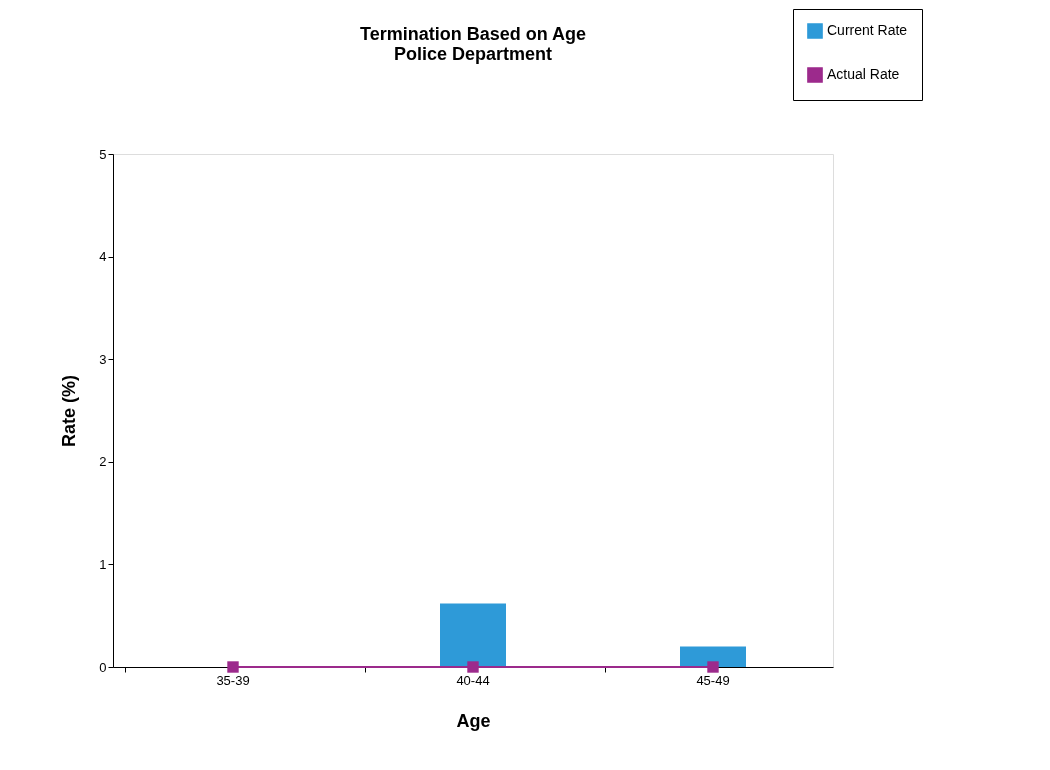 The image size is (1050, 770). I want to click on legend-label: Actual Rate, so click(863, 74).